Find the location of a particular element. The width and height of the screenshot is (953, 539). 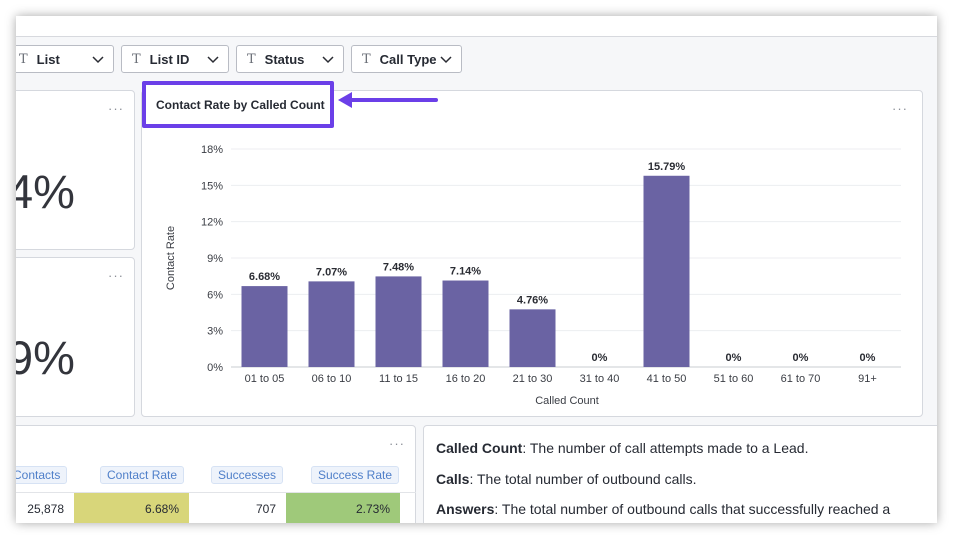

kpi-value: 9% is located at coordinates (45, 357).